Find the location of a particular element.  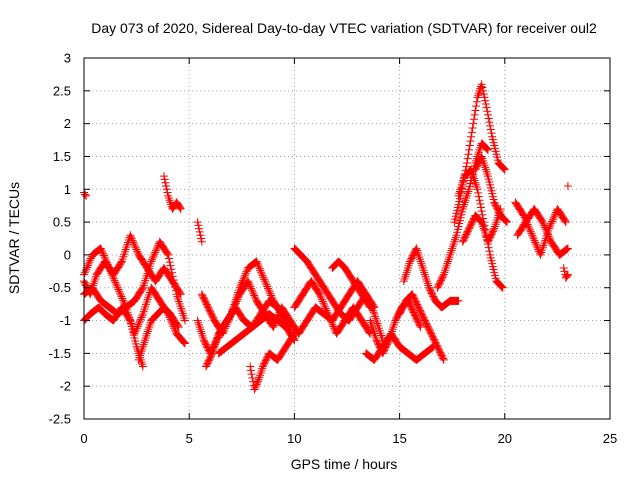

x-tick-labels: 0 5 10 15 20 25 is located at coordinates (348, 438).